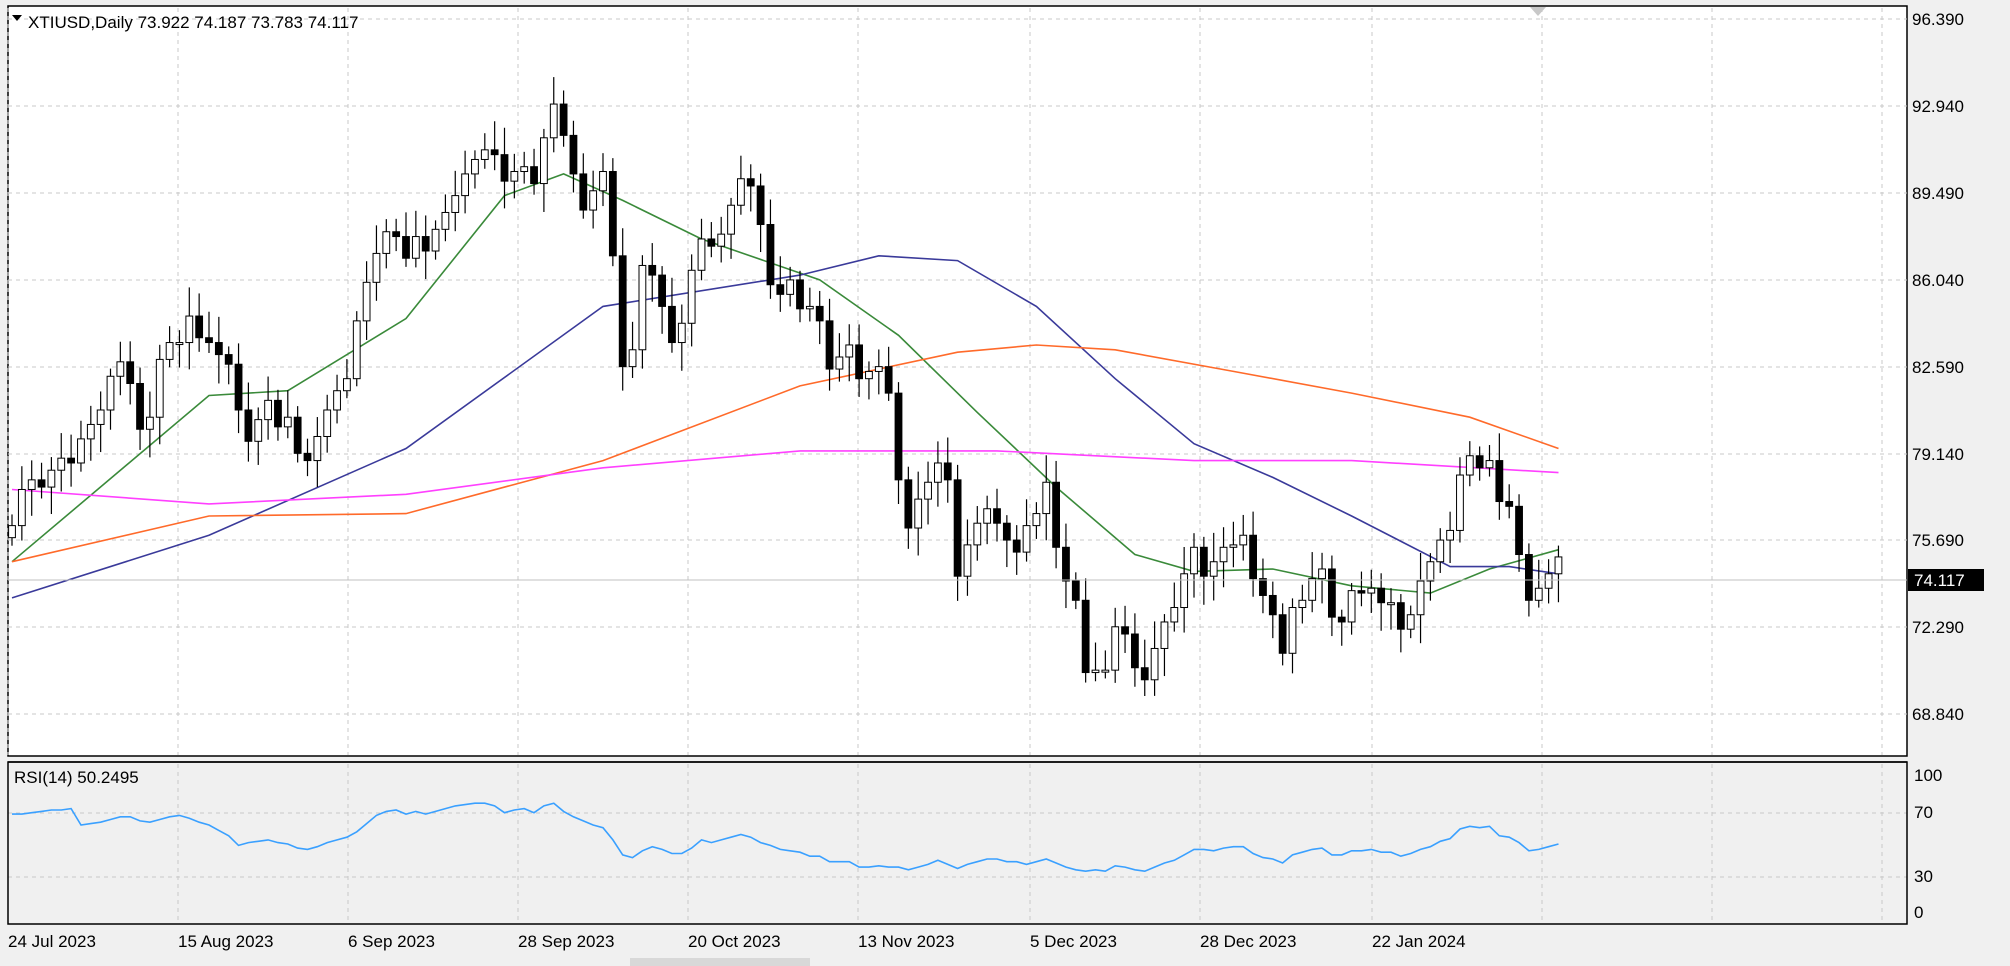 The image size is (2010, 966). I want to click on price-tick: 92.940, so click(1938, 106).